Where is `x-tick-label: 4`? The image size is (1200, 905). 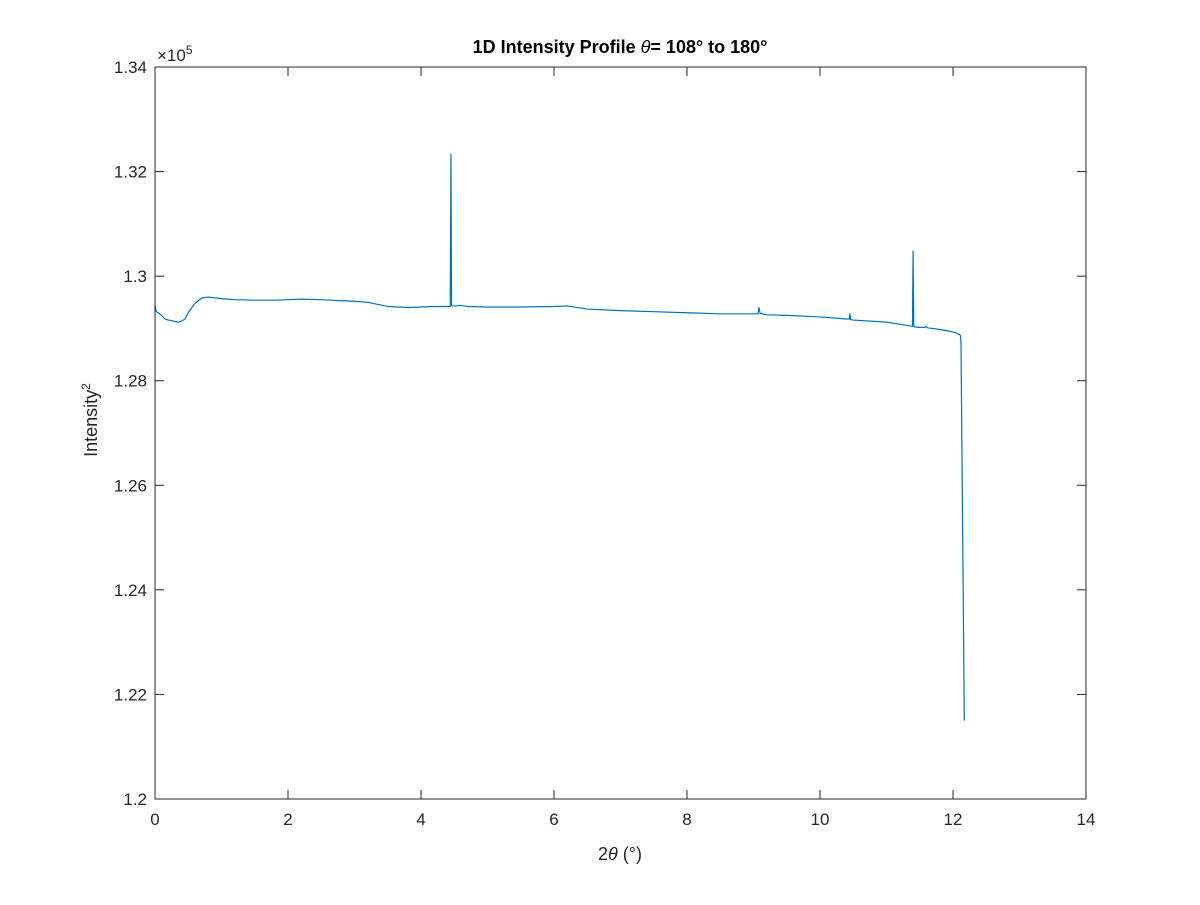 x-tick-label: 4 is located at coordinates (420, 819).